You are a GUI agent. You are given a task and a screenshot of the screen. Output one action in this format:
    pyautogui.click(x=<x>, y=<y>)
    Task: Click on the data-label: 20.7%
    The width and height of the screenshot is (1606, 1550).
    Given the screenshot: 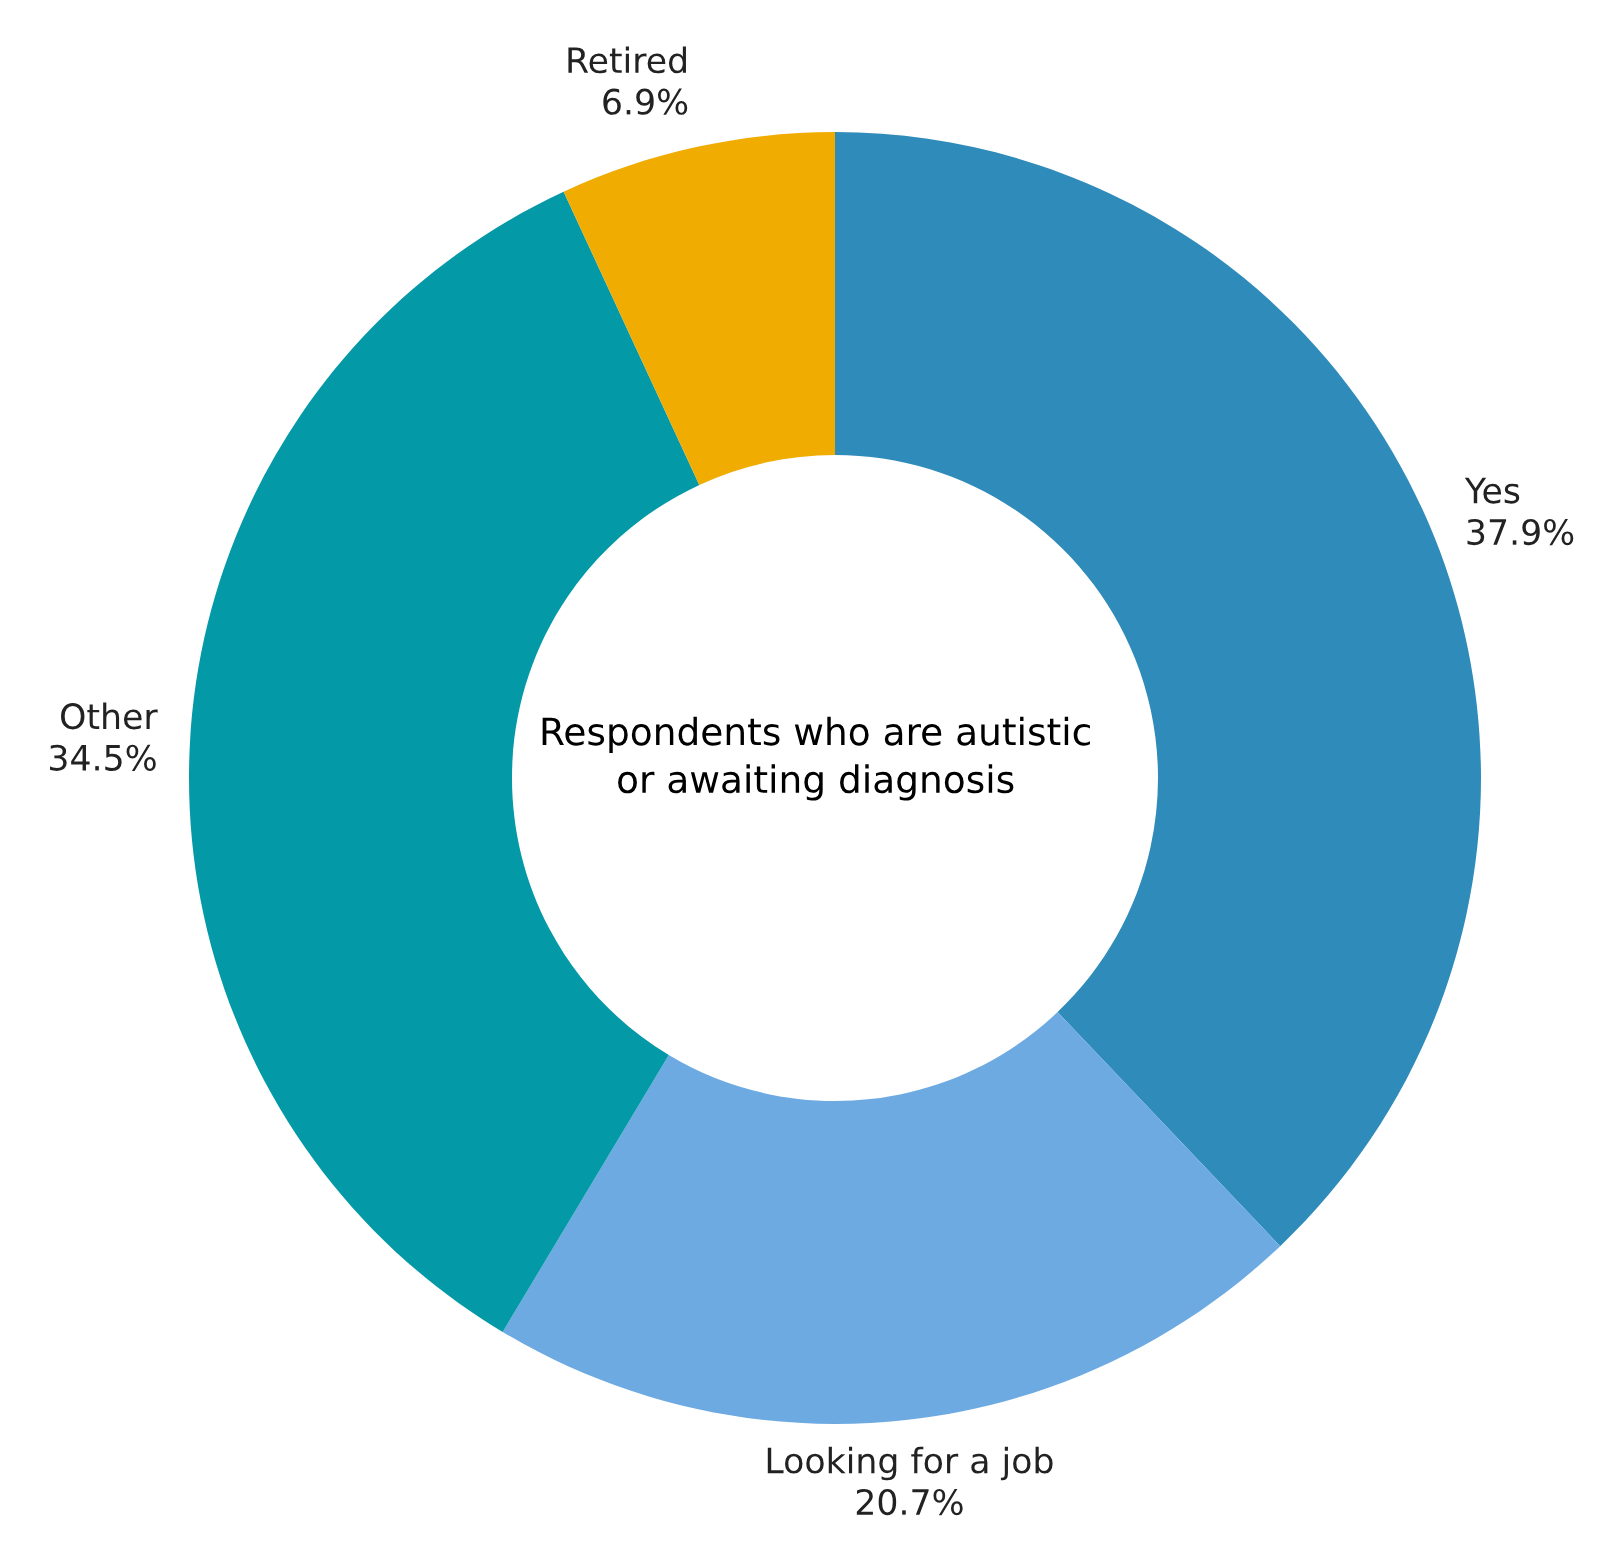 What is the action you would take?
    pyautogui.click(x=909, y=1502)
    